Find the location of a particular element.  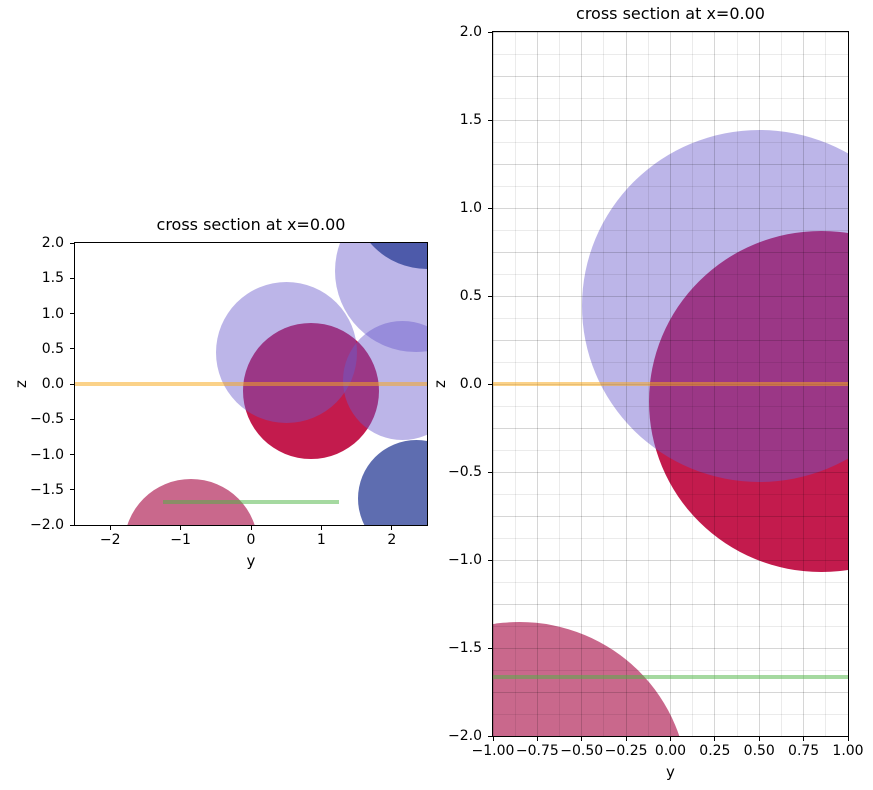

x-tick-label: 1.00 is located at coordinates (848, 751).